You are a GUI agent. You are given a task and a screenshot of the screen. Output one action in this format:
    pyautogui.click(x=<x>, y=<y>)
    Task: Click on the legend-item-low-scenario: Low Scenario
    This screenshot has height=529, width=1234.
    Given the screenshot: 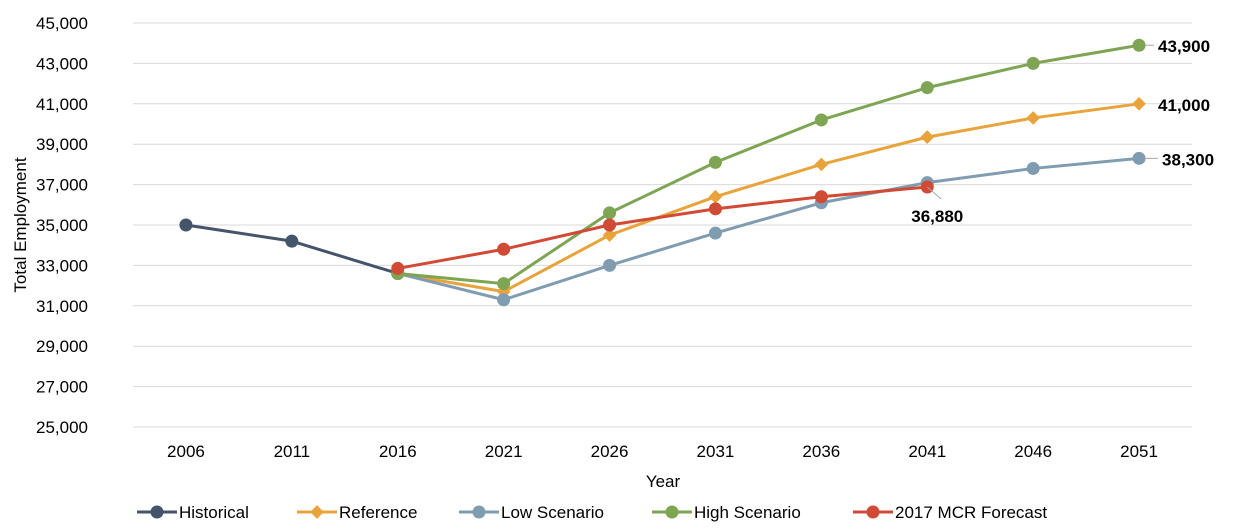 What is the action you would take?
    pyautogui.click(x=531, y=512)
    